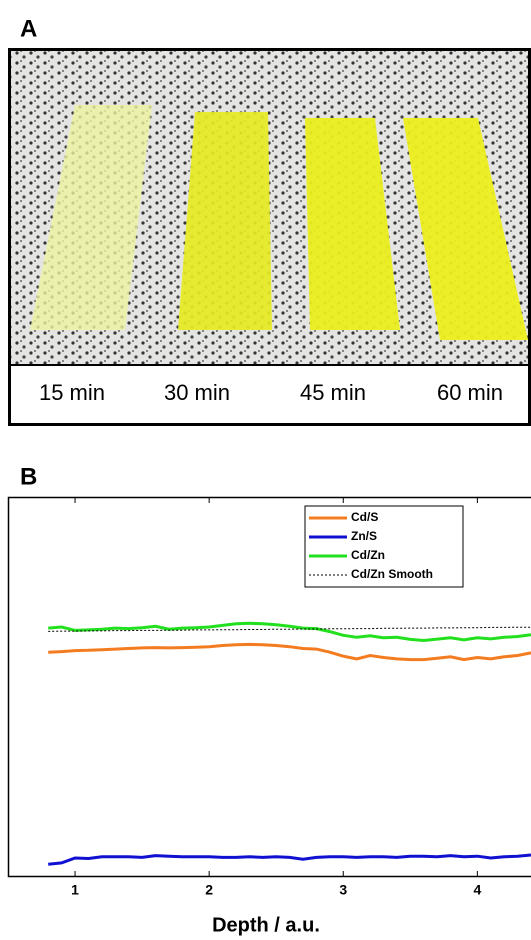 This screenshot has width=531, height=940. What do you see at coordinates (75, 890) in the screenshot?
I see `x-tick-label: 1` at bounding box center [75, 890].